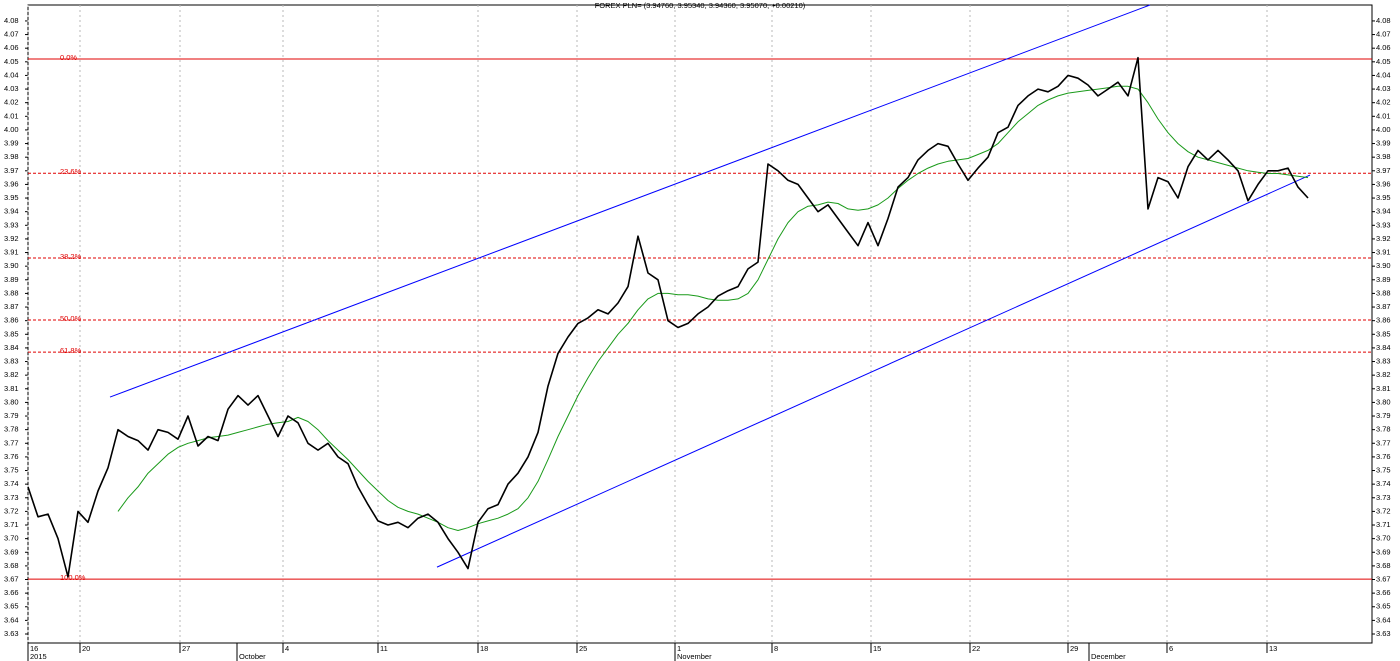  What do you see at coordinates (11, 320) in the screenshot?
I see `y-tick-label: 3.86` at bounding box center [11, 320].